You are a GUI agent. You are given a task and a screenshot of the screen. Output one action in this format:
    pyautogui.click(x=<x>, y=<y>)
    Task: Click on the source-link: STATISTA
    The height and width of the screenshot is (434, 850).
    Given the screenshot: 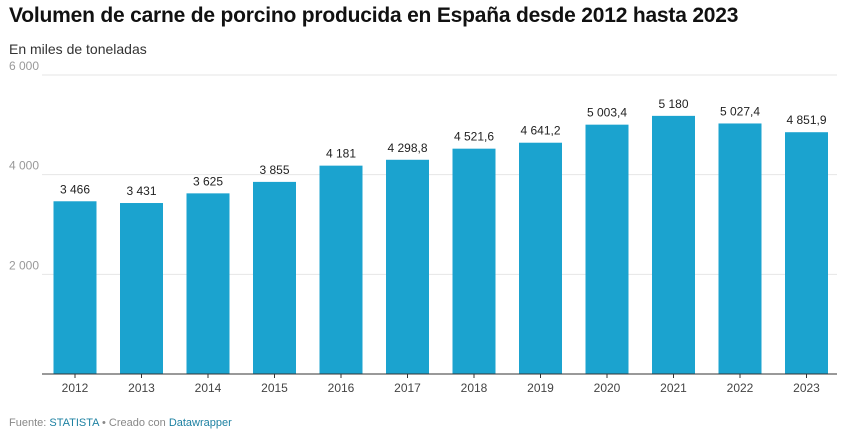 What is the action you would take?
    pyautogui.click(x=74, y=423)
    